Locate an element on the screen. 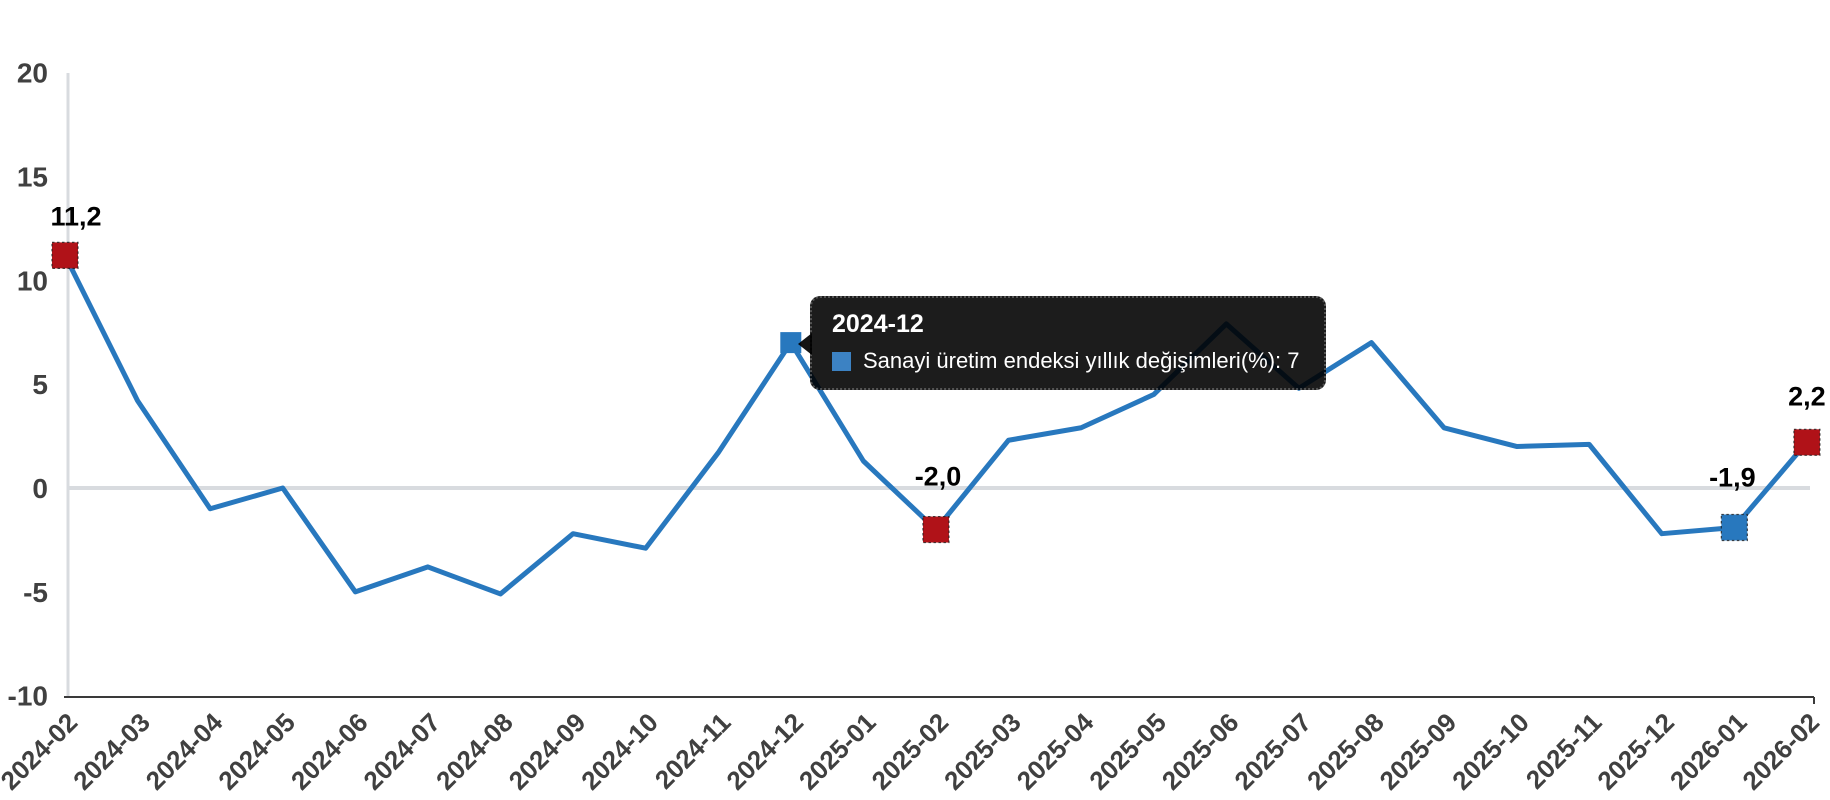  hovered-point-marker is located at coordinates (791, 343).